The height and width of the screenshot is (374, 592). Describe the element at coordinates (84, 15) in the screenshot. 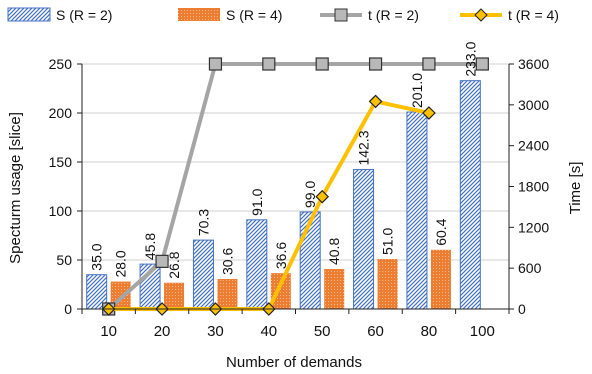

I see `legend-label: S (R = 2)` at that location.